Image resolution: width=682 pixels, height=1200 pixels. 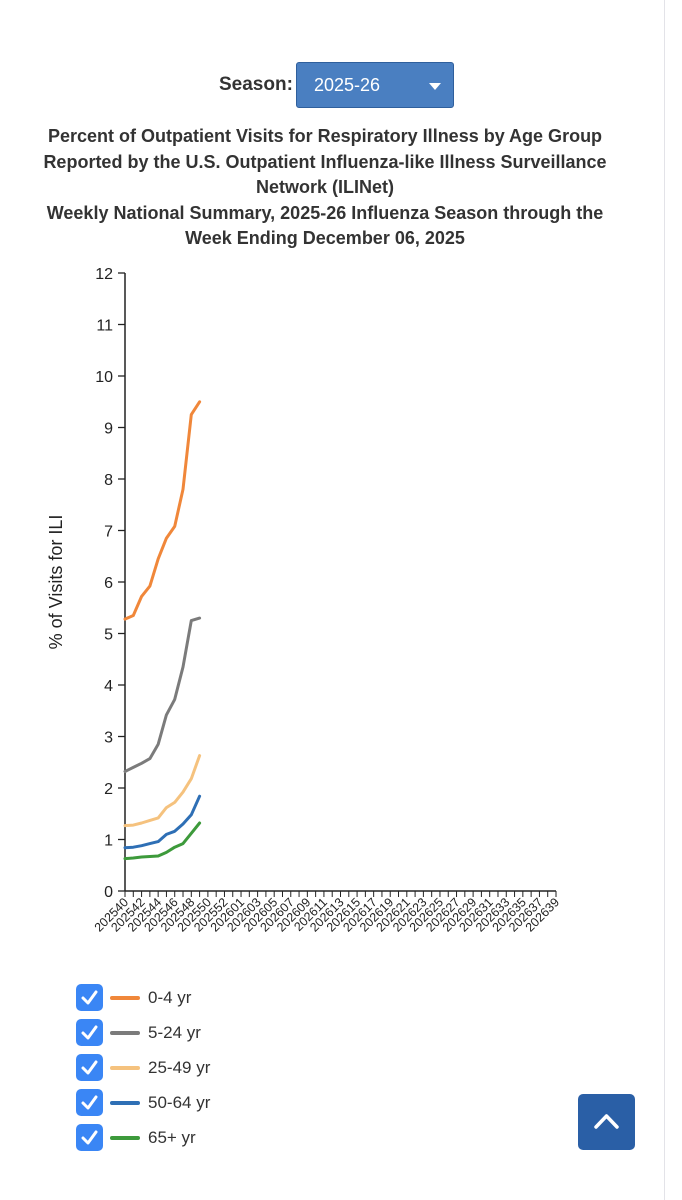 I want to click on caret-down-icon, so click(x=435, y=86).